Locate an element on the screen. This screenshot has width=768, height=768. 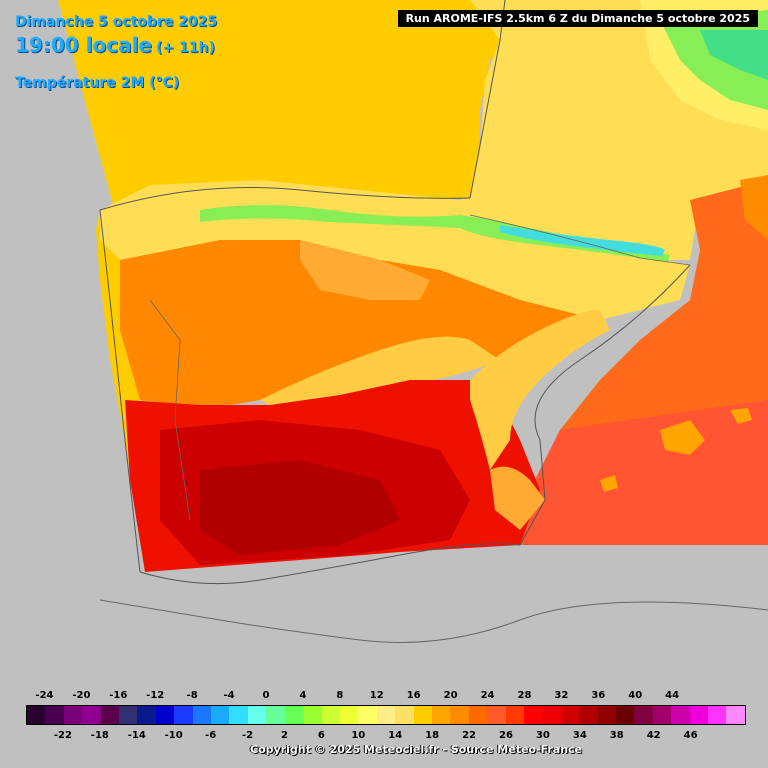
gulf-lion is located at coordinates (754, 207).